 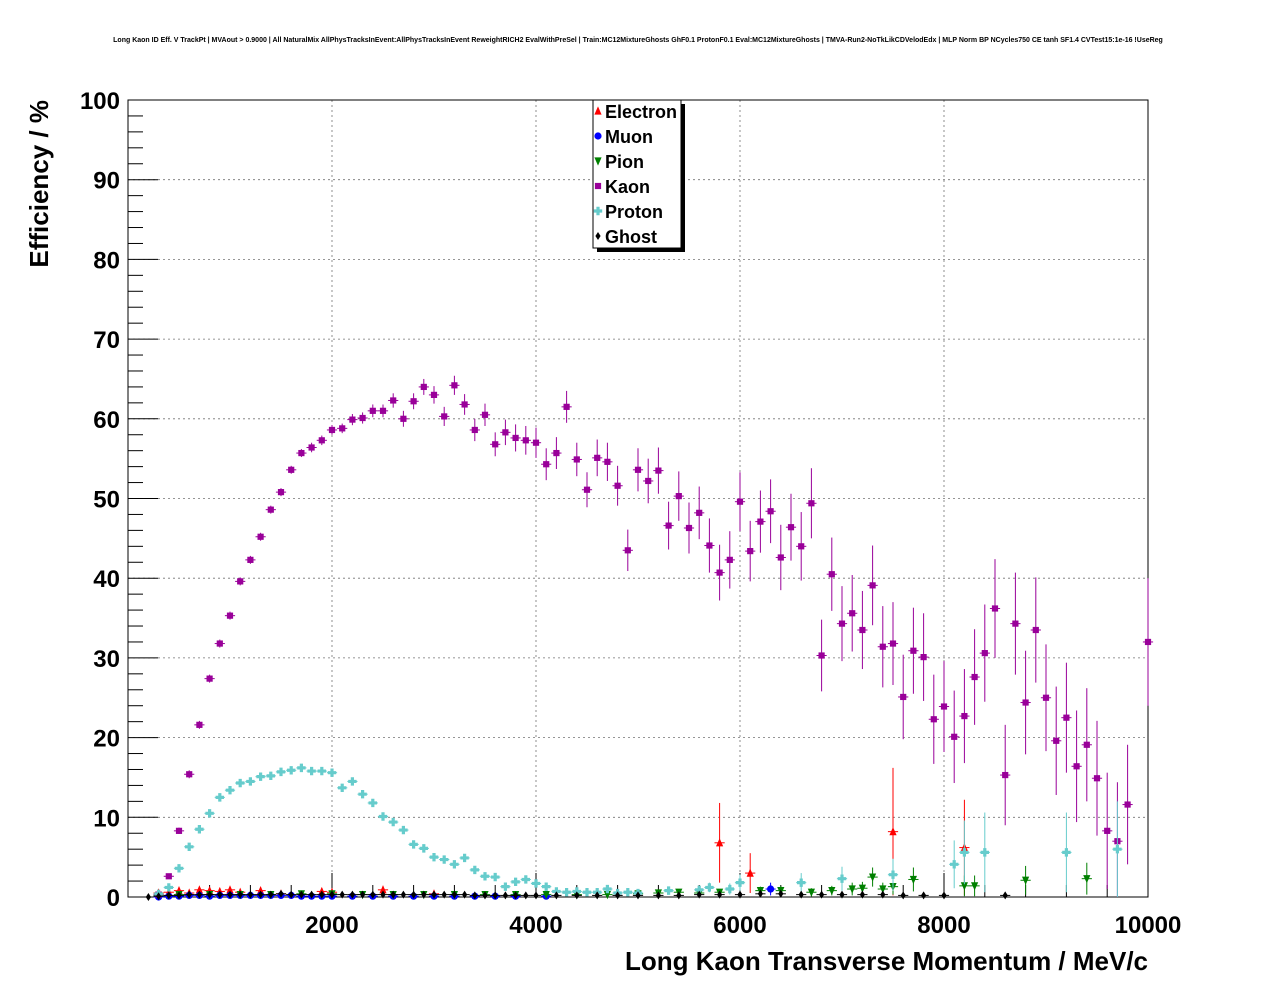 What do you see at coordinates (750, 872) in the screenshot?
I see `marker-electron` at bounding box center [750, 872].